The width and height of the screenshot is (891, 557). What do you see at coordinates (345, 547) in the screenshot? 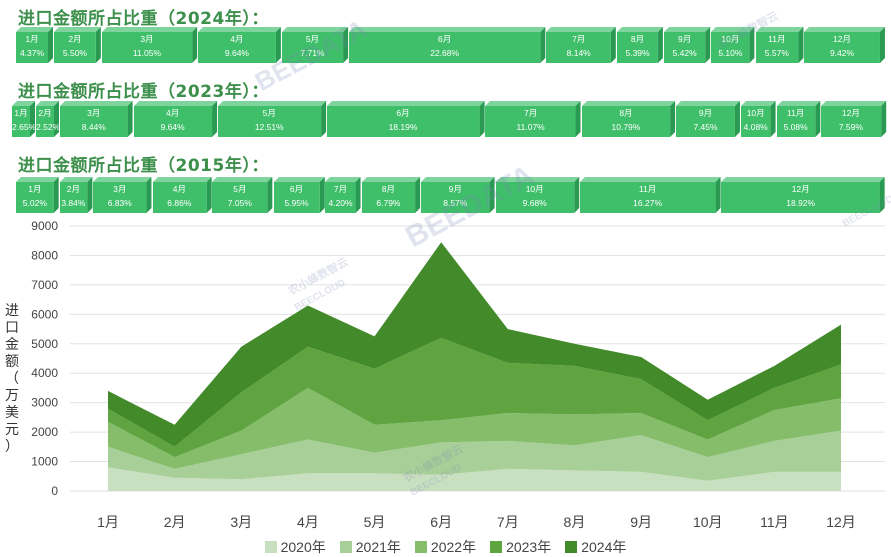
I see `legend-swatch-2021` at bounding box center [345, 547].